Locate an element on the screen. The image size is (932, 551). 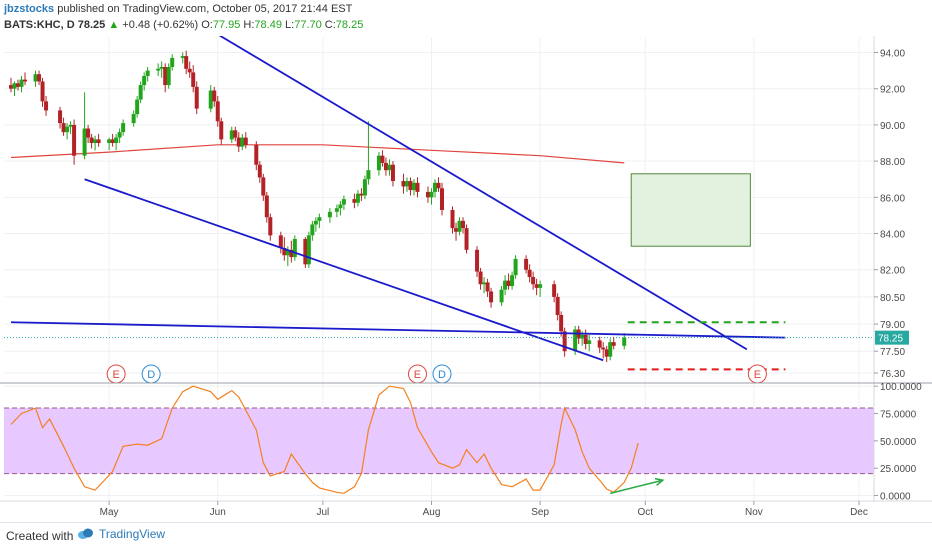
dividend-marker: D is located at coordinates (442, 374).